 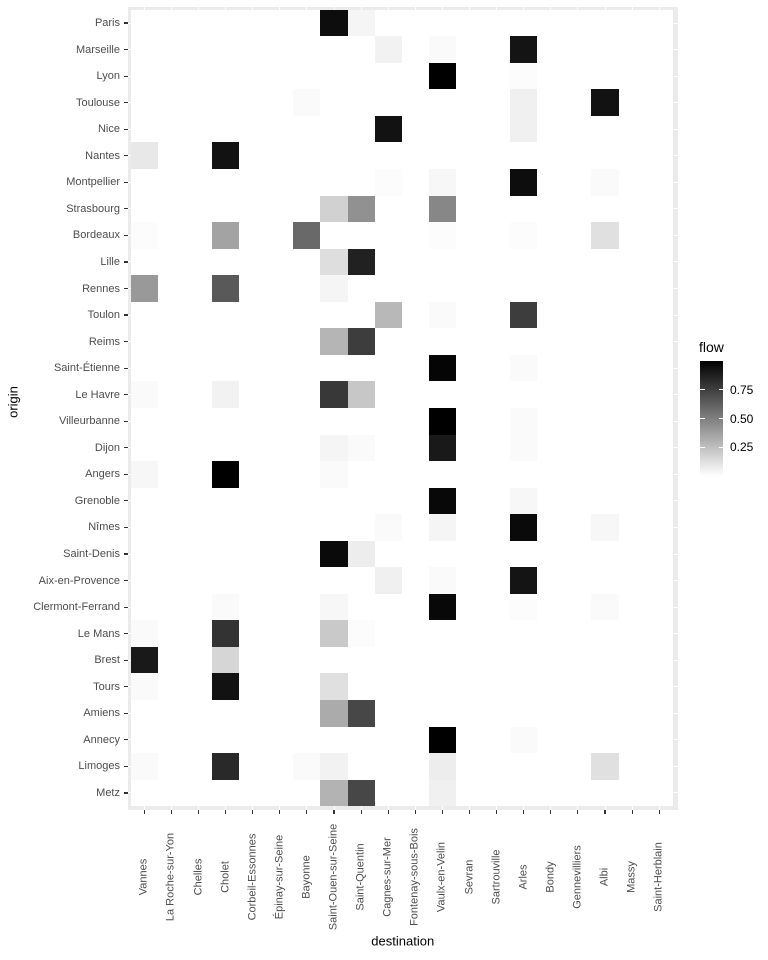 I want to click on legend-tick-label: 0.75, so click(x=742, y=389).